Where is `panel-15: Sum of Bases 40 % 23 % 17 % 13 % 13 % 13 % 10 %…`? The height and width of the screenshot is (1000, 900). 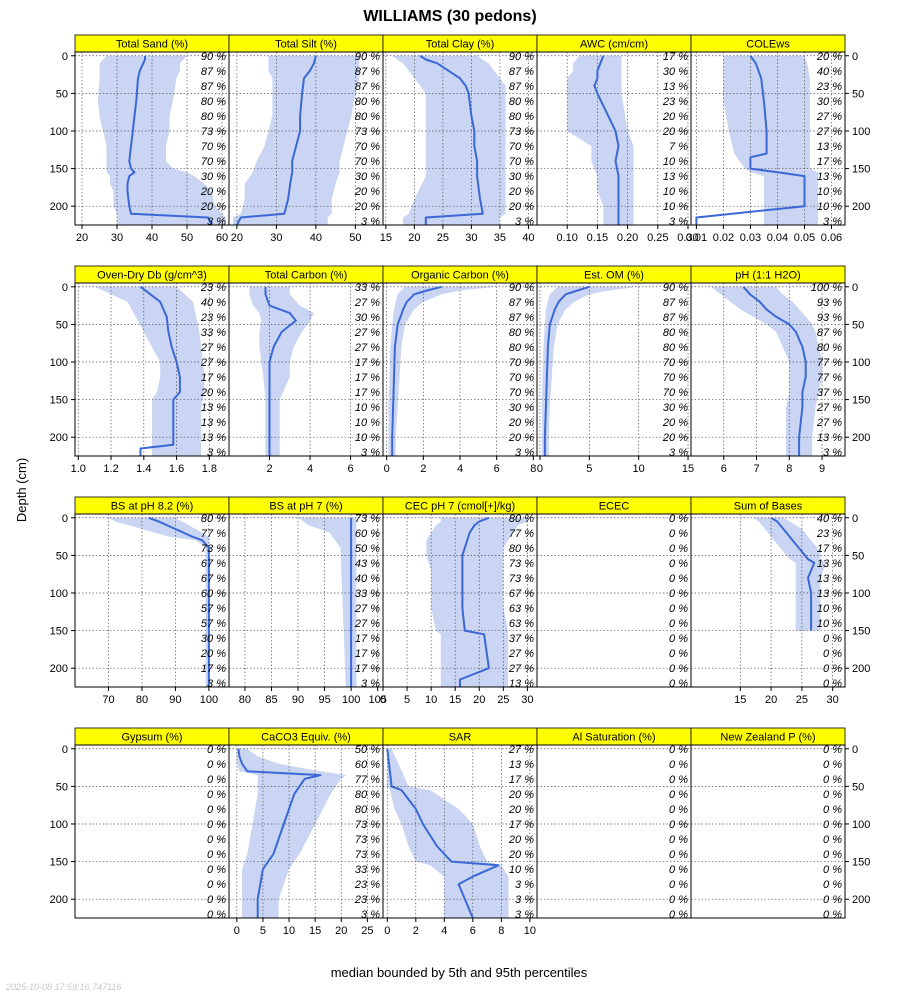 panel-15: Sum of Bases 40 % 23 % 17 % 13 % 13 % 13 % 10 %… is located at coordinates (780, 601).